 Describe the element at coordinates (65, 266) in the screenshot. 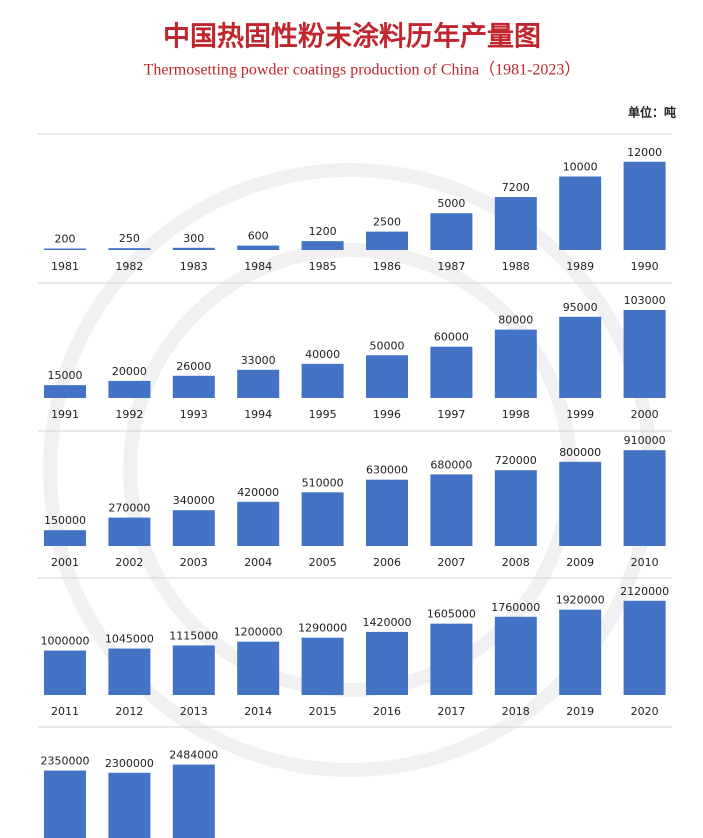

I see `x-tick-label: 1981` at that location.